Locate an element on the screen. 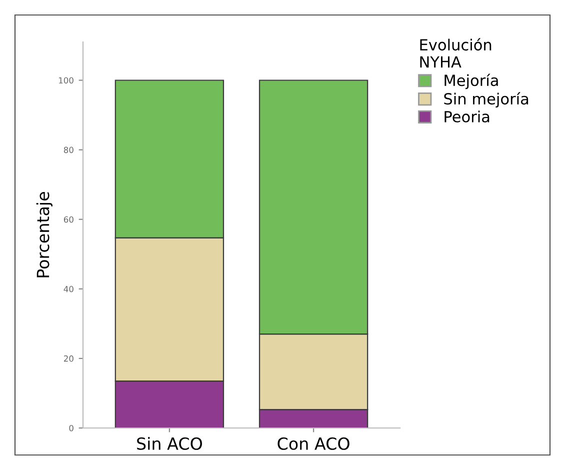 The height and width of the screenshot is (470, 565). y-tick-label: 0 is located at coordinates (71, 428).